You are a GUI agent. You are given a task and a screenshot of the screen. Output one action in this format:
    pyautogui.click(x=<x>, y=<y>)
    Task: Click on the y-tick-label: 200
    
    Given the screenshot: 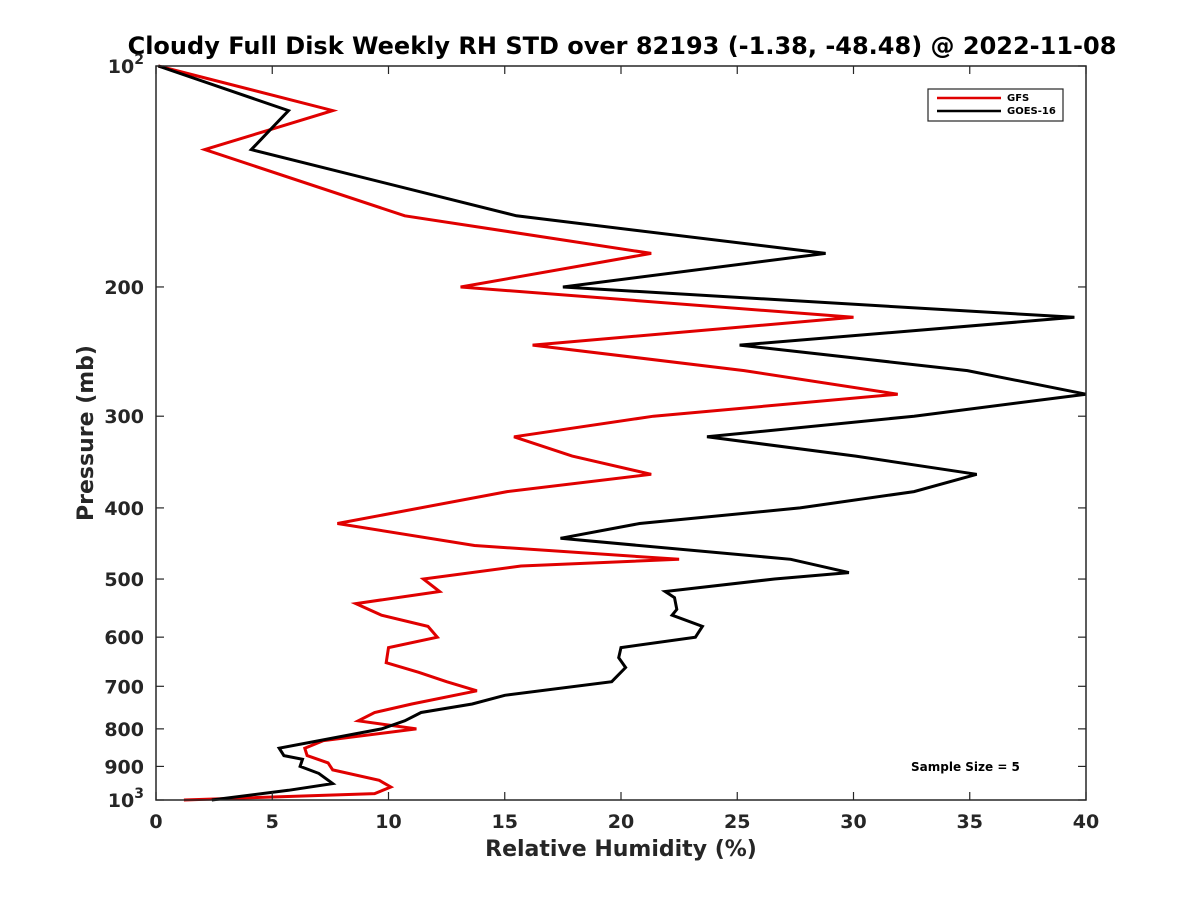 What is the action you would take?
    pyautogui.click(x=124, y=288)
    